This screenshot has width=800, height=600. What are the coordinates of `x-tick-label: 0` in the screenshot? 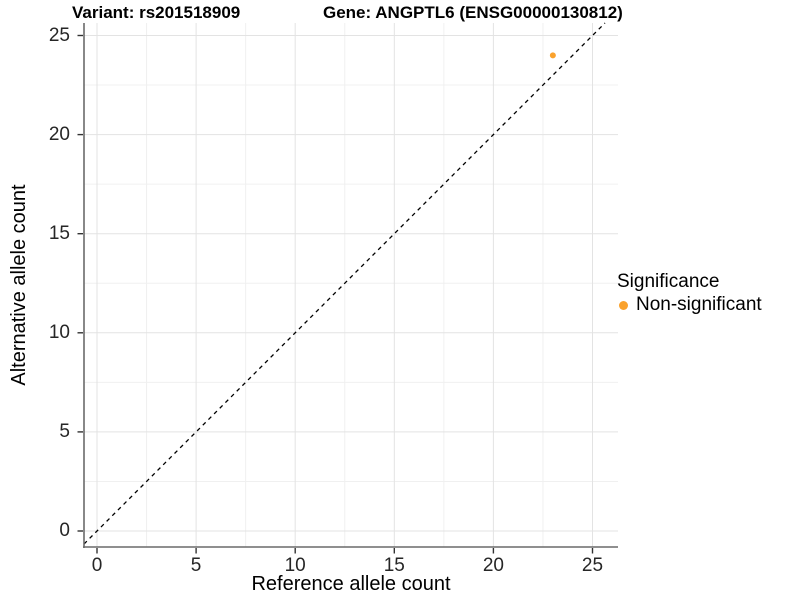 It's located at (97, 565).